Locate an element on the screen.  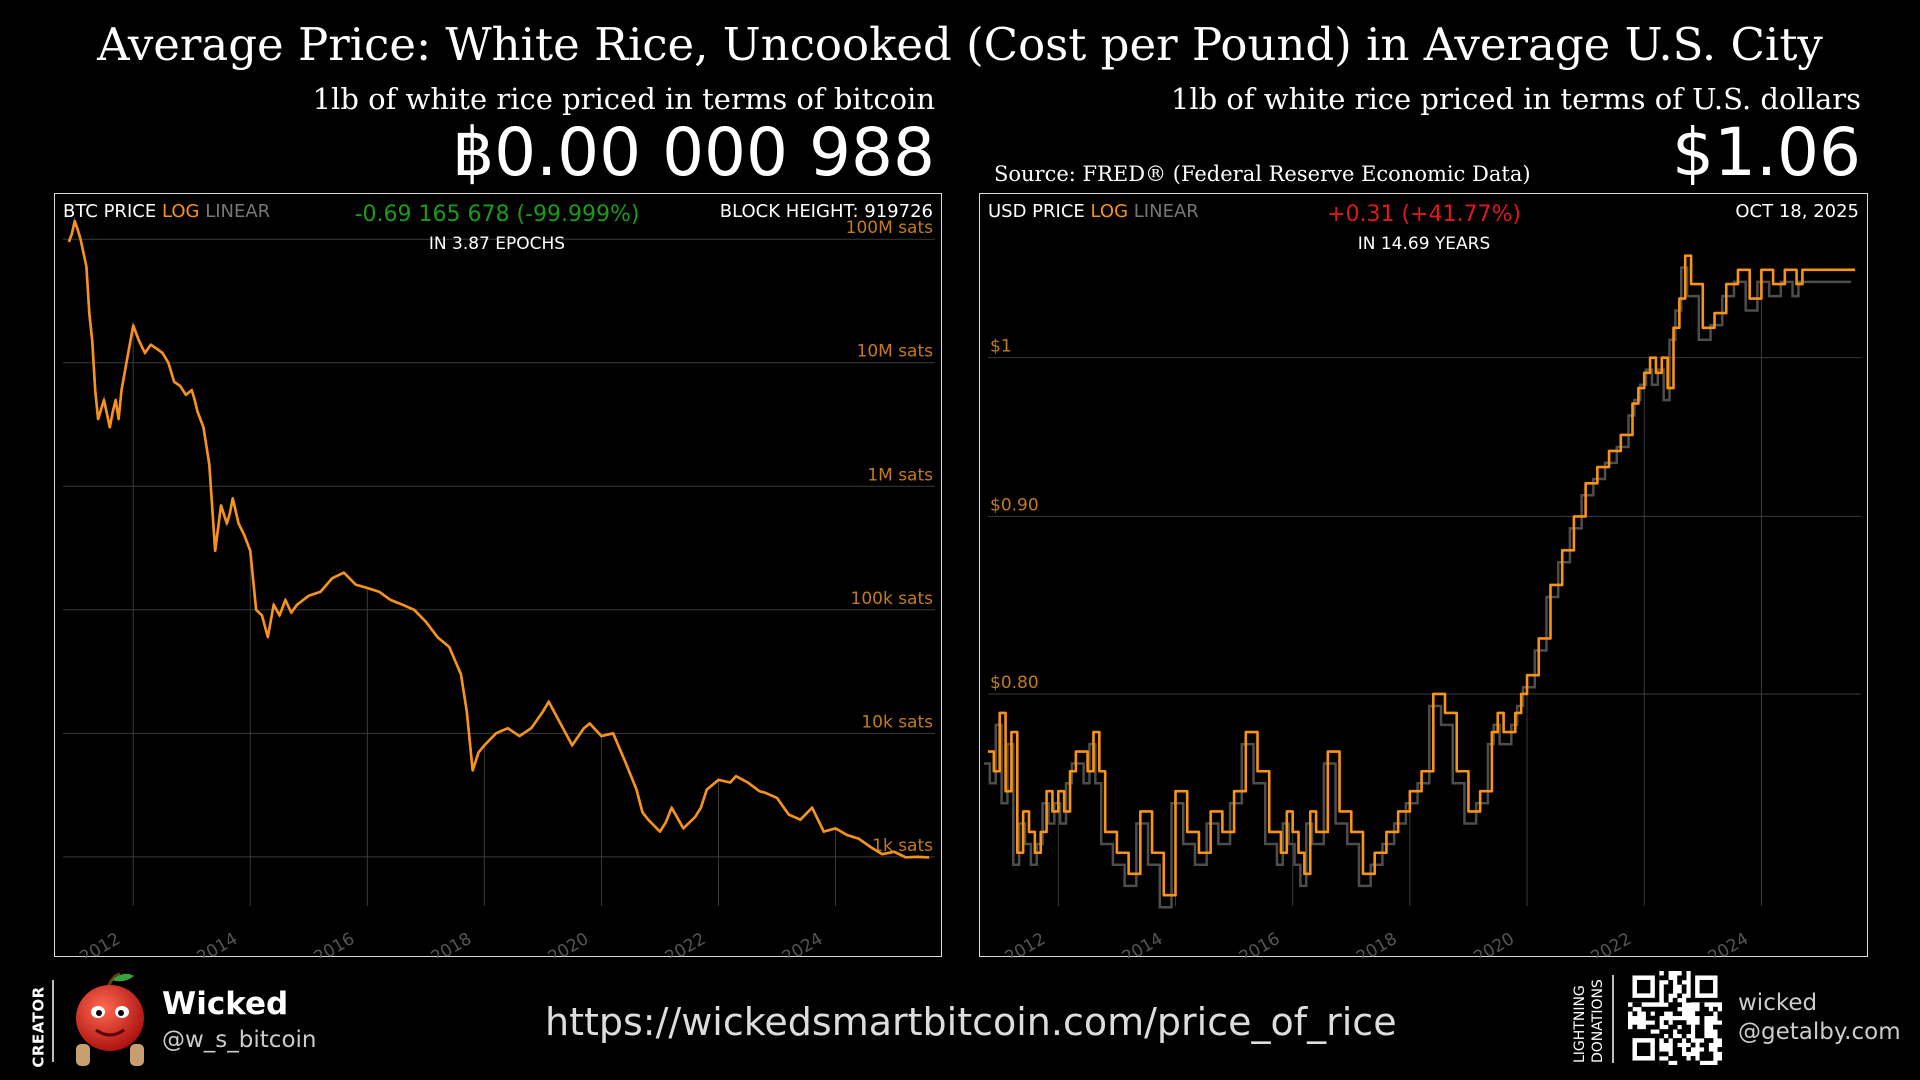
y-tick-label: 100k sats is located at coordinates (892, 599).